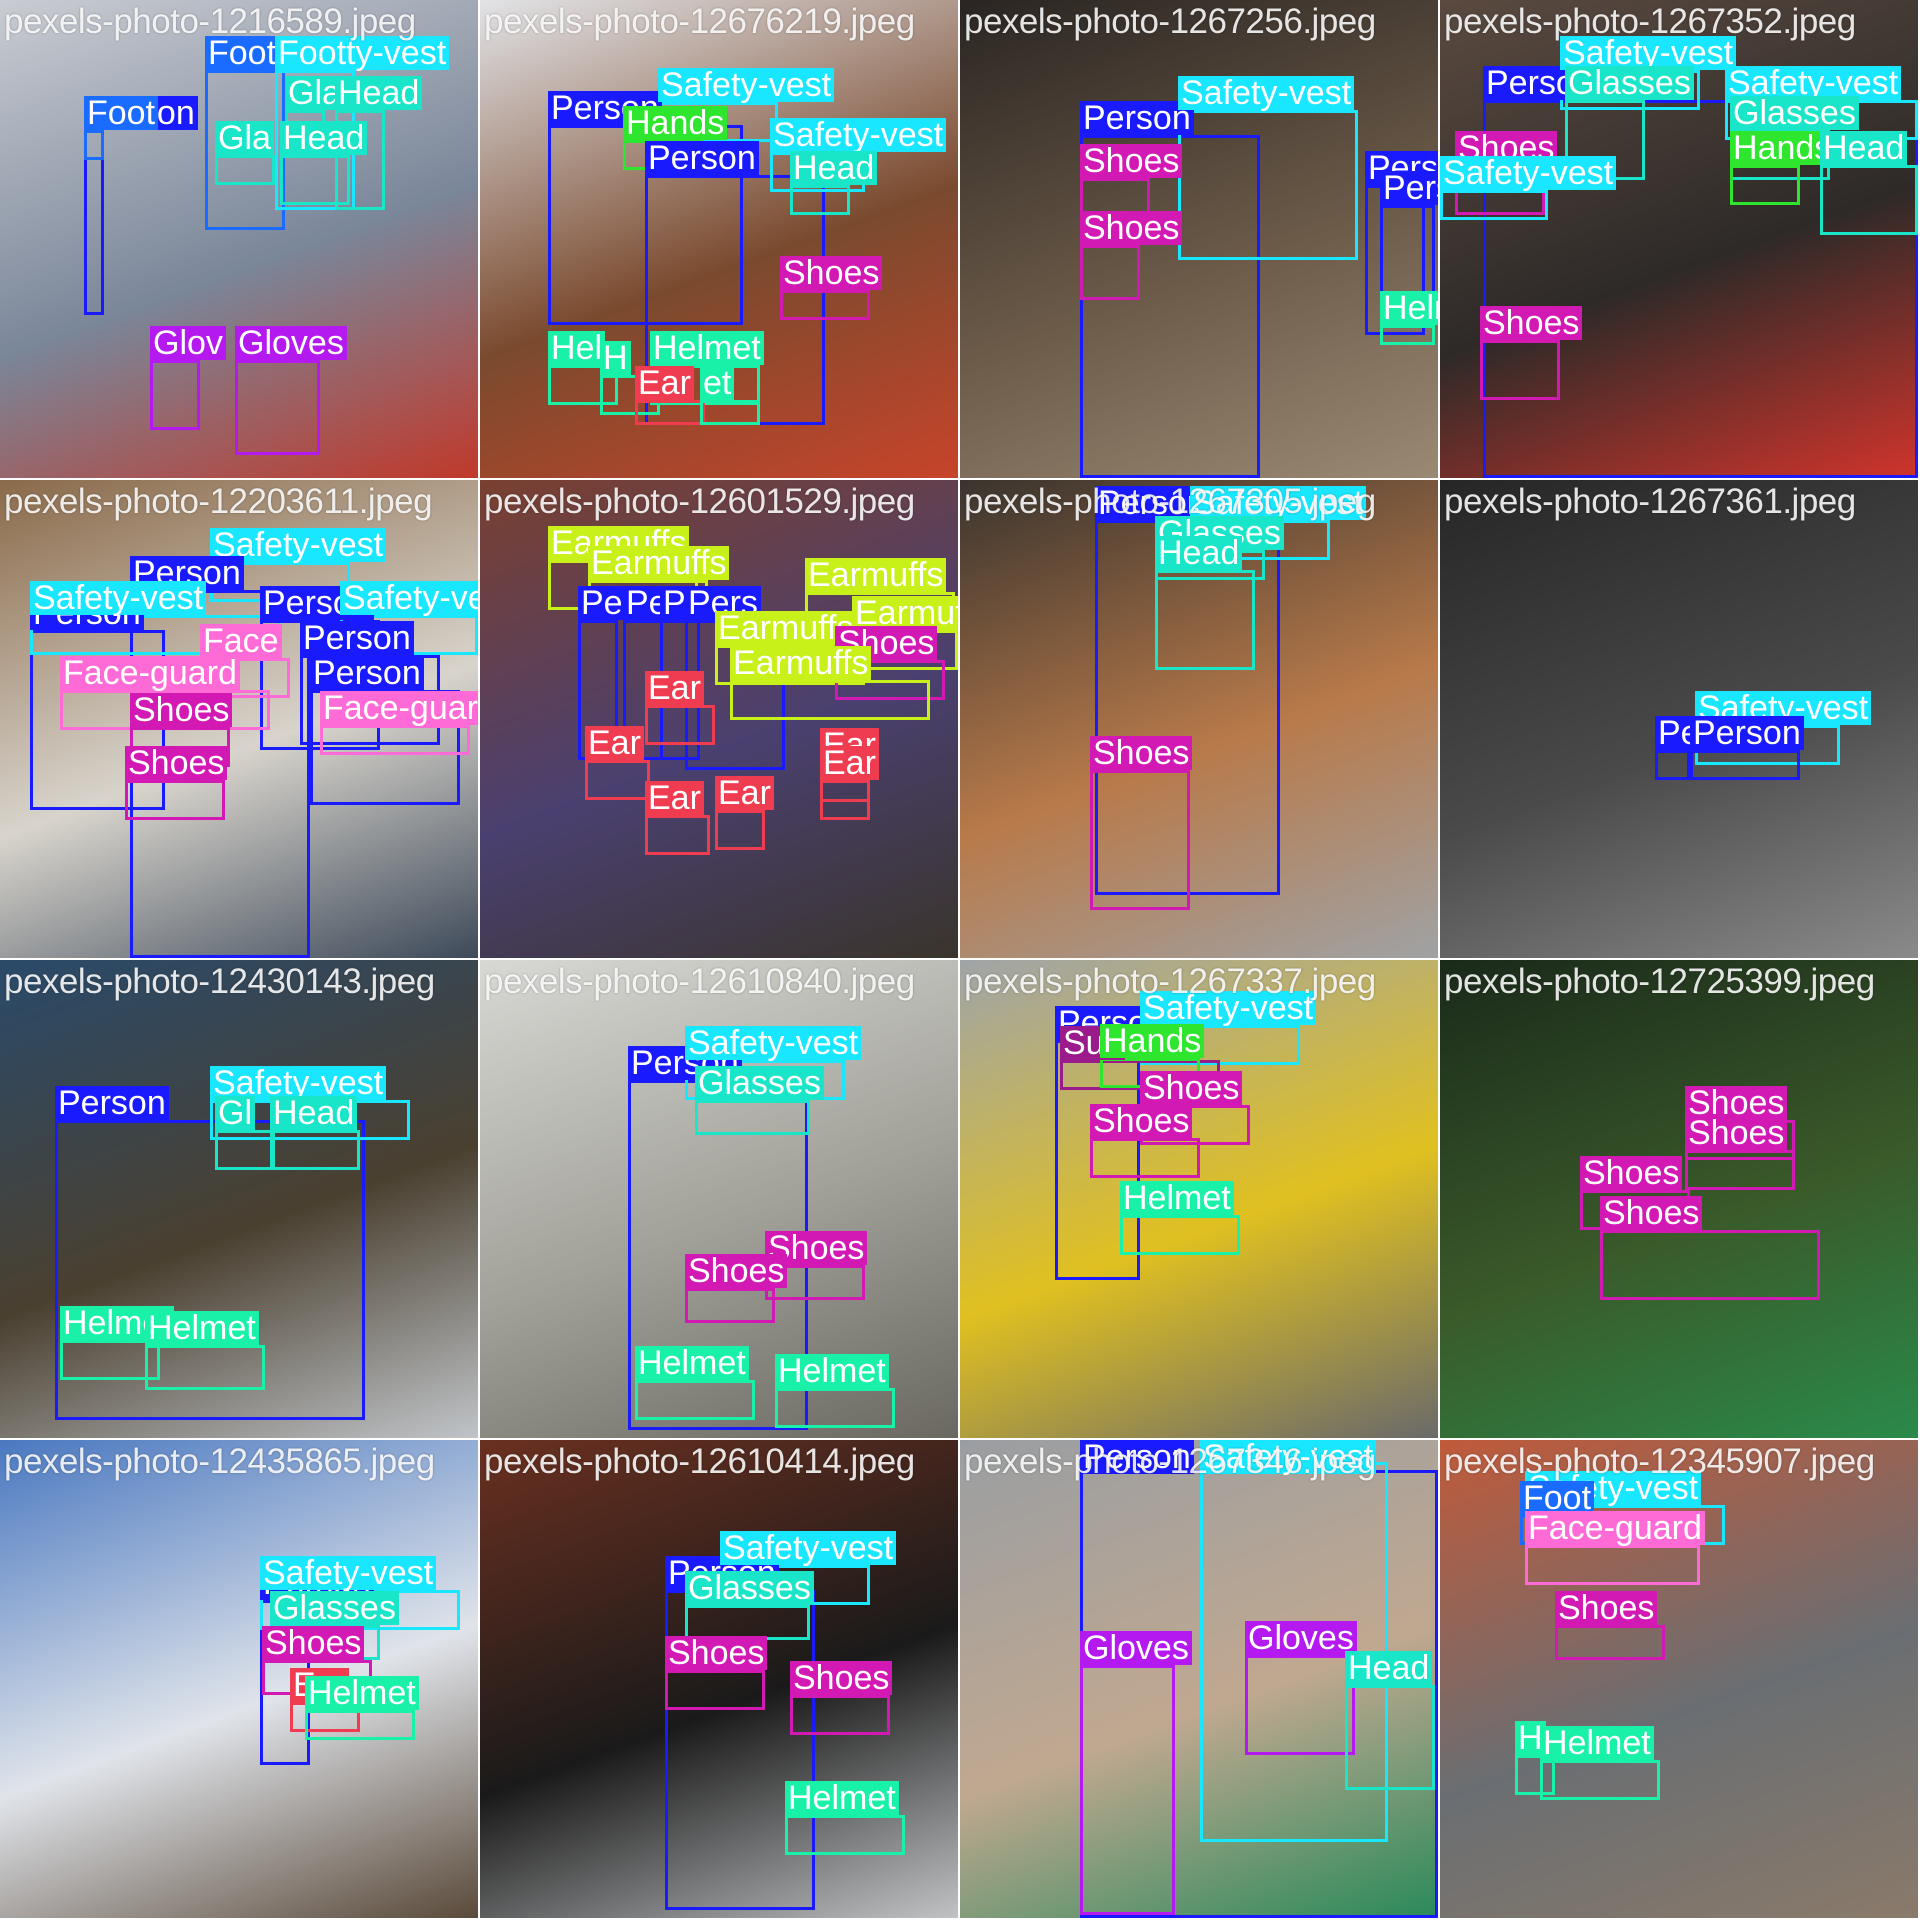 This screenshot has width=1920, height=1920. Describe the element at coordinates (218, 501) in the screenshot. I see `file-name: pexels-photo-12203611.jpeg` at that location.